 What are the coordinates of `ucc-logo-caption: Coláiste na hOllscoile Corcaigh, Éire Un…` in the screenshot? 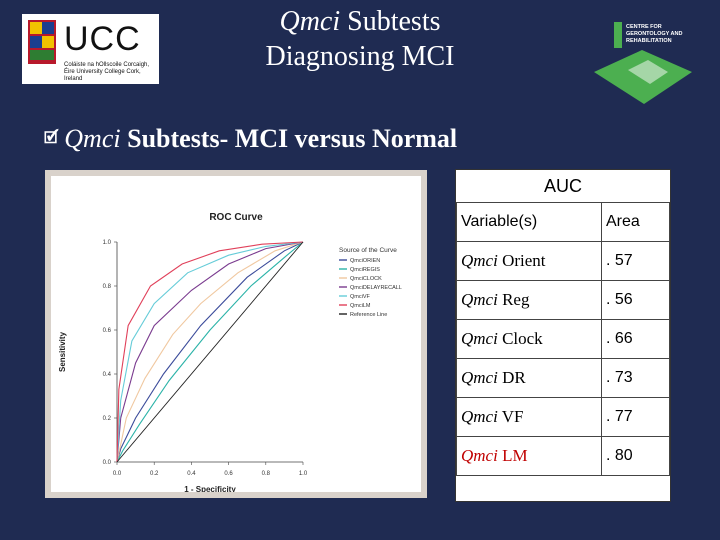 It's located at (107, 72).